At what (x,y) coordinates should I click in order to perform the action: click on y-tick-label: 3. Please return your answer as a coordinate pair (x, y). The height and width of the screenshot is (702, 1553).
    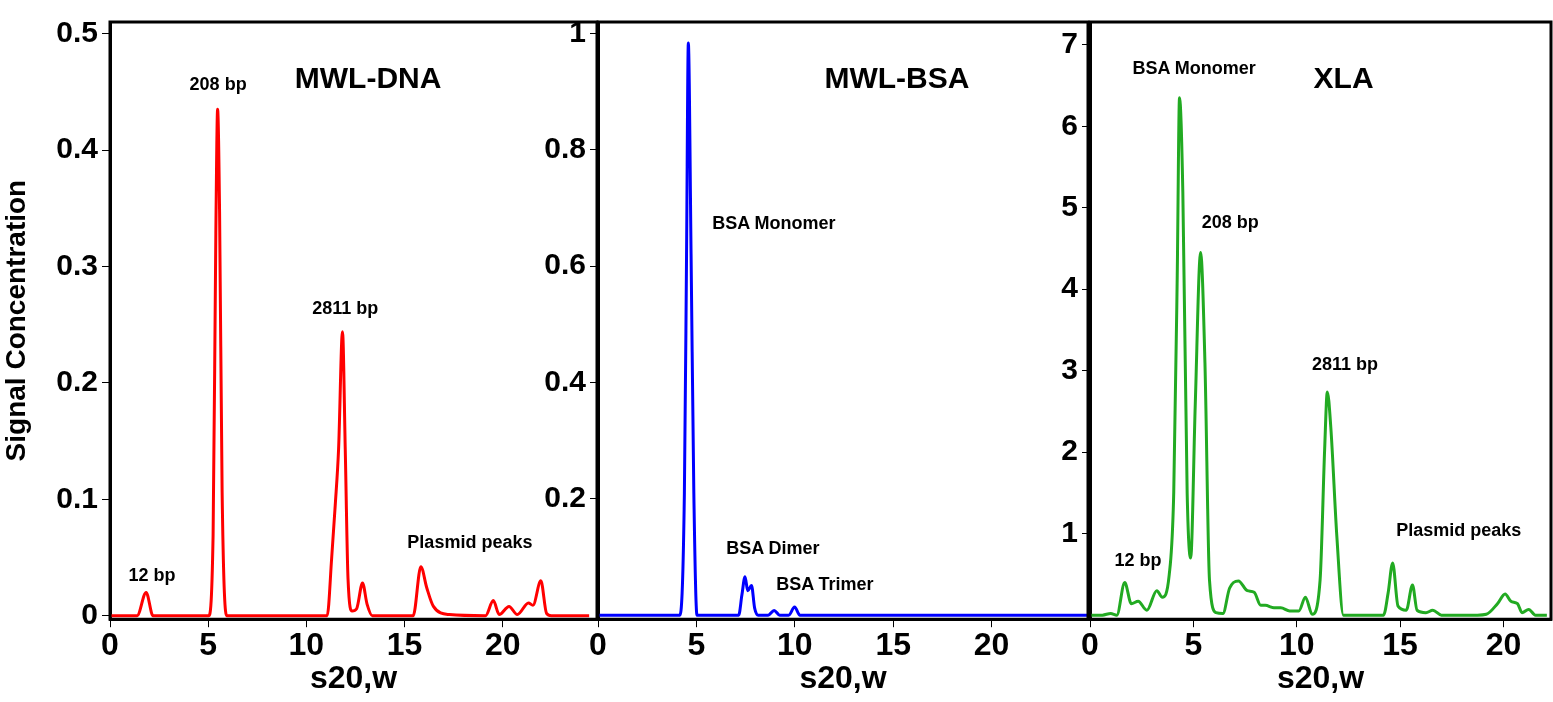
    Looking at the image, I should click on (1069, 368).